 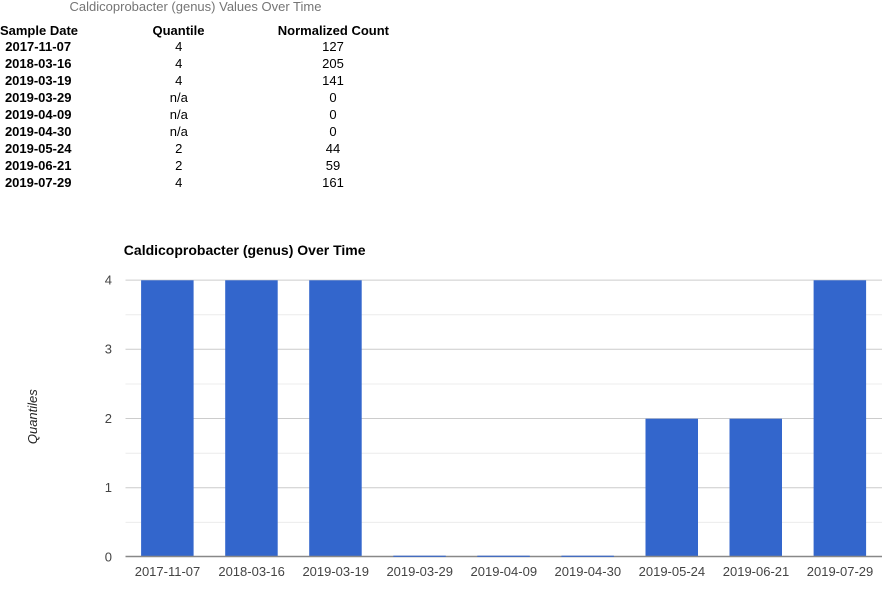 I want to click on svg-text: 4, so click(x=108, y=280).